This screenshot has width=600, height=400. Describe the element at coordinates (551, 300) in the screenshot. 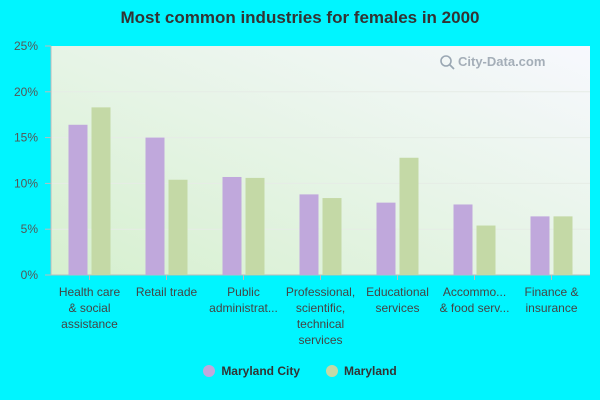

I see `x-tick-label: Finance & insurance` at that location.